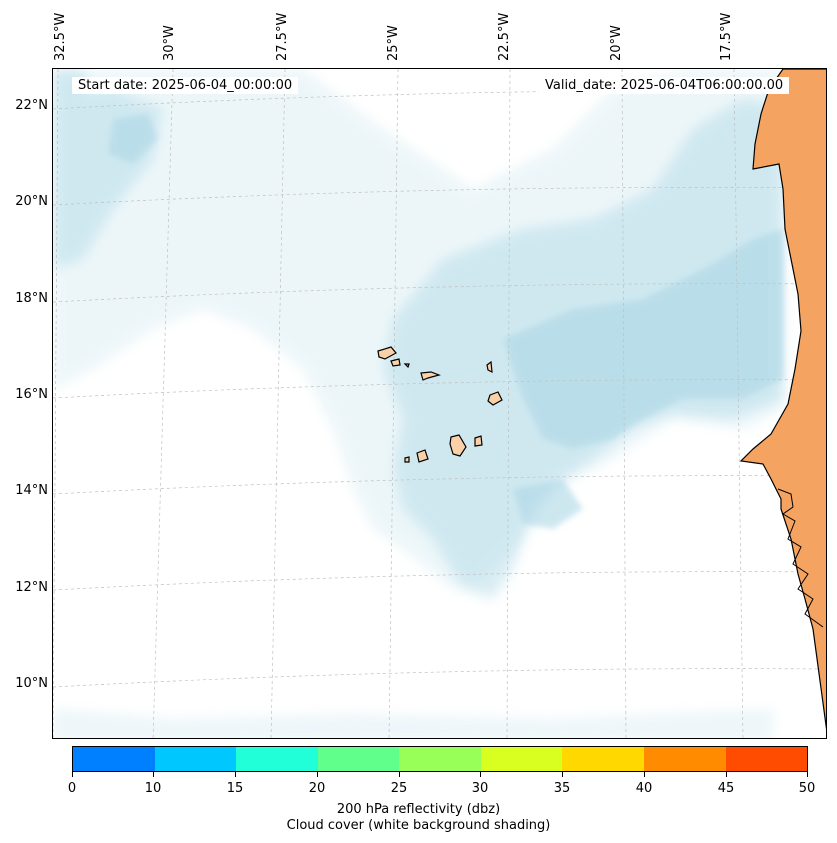 Image resolution: width=837 pixels, height=843 pixels. I want to click on colorbar-tick-label-50: 50, so click(807, 788).